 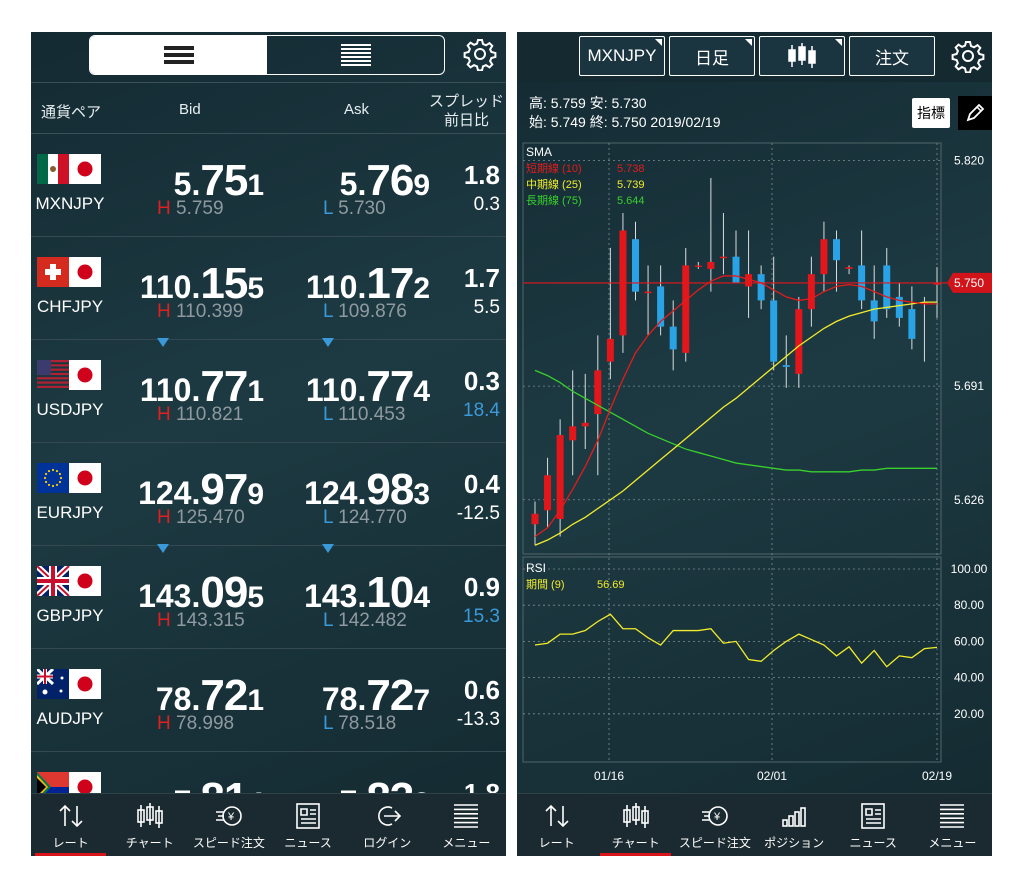 I want to click on order-button: 注文, so click(x=892, y=56).